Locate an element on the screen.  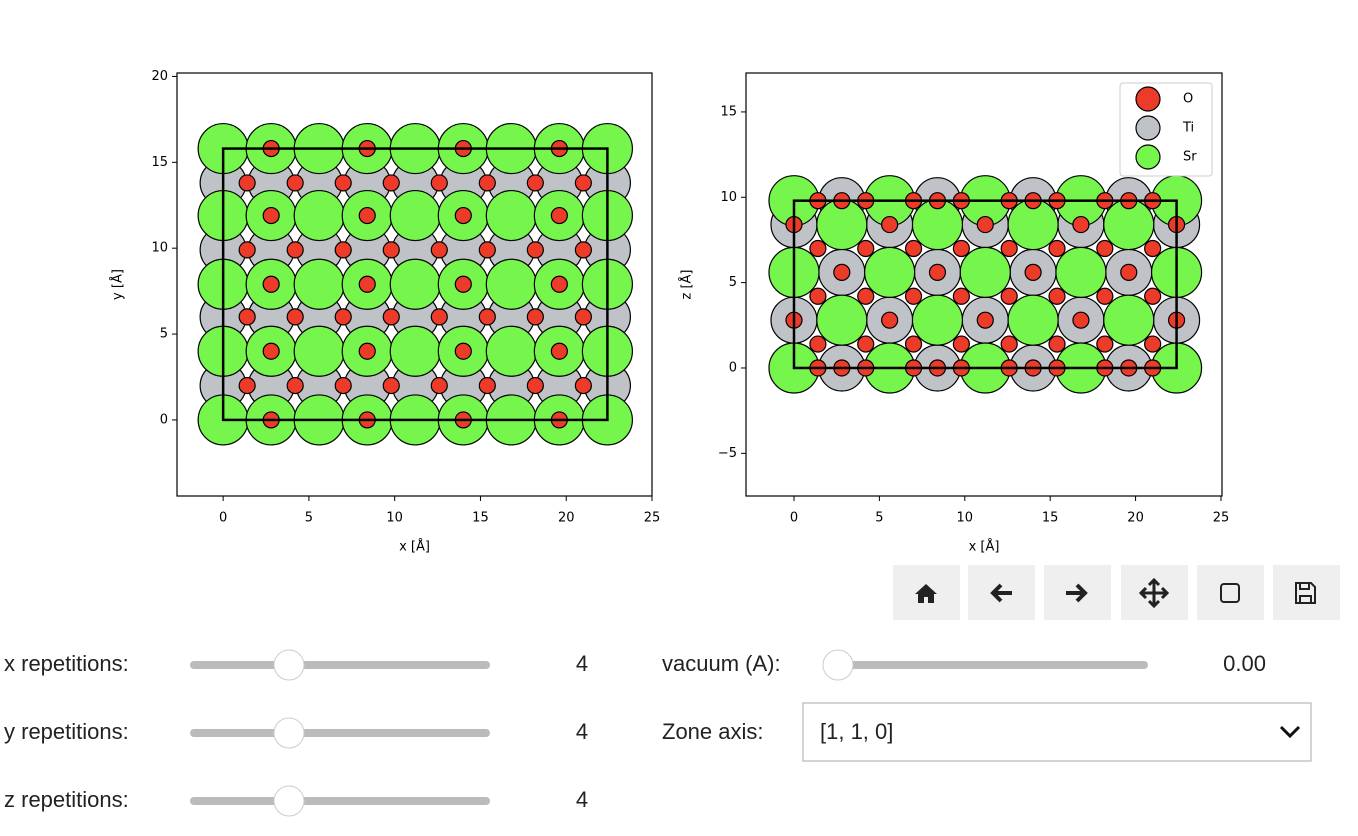
unit-cell is located at coordinates (415, 284).